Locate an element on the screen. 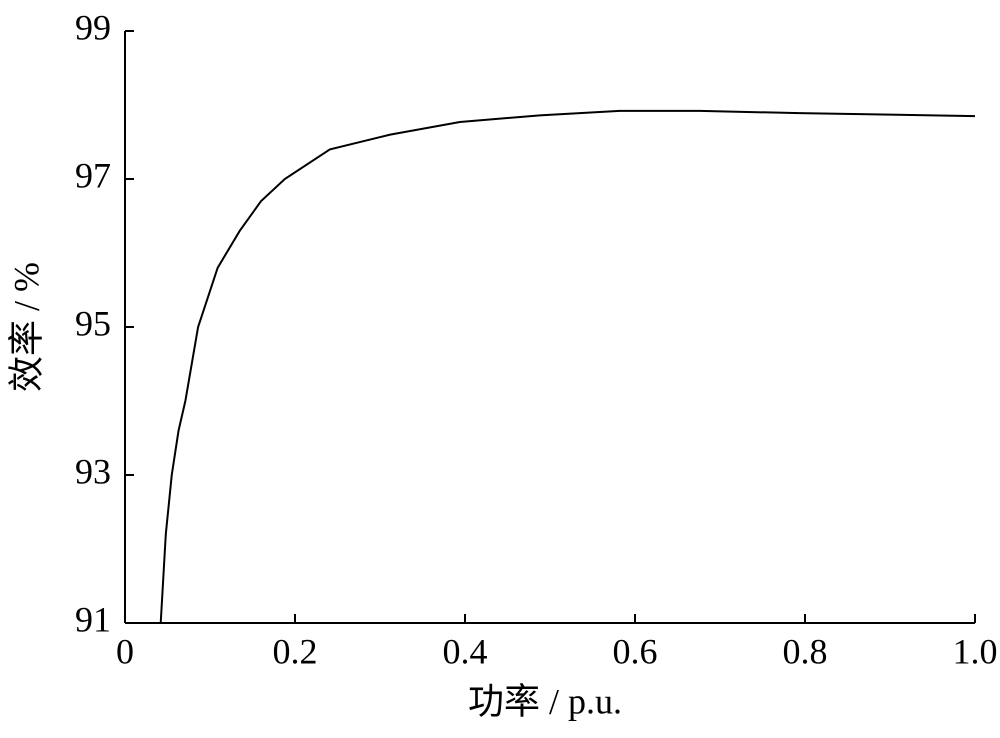 The height and width of the screenshot is (738, 1000). x-tick-label: 0.8 is located at coordinates (805, 651).